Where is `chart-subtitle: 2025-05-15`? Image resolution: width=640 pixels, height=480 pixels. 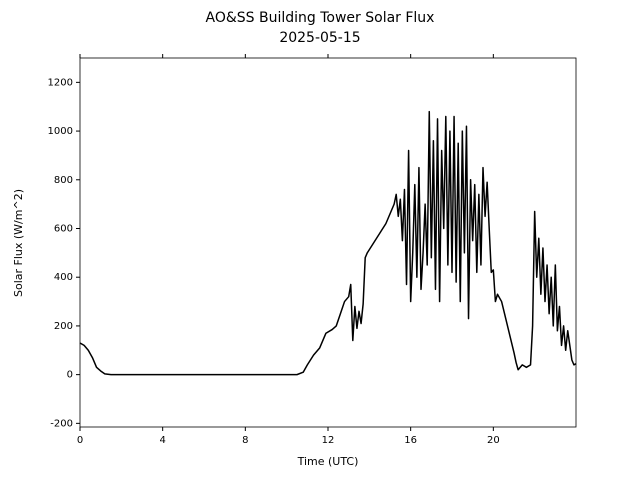
chart-subtitle: 2025-05-15 is located at coordinates (319, 38).